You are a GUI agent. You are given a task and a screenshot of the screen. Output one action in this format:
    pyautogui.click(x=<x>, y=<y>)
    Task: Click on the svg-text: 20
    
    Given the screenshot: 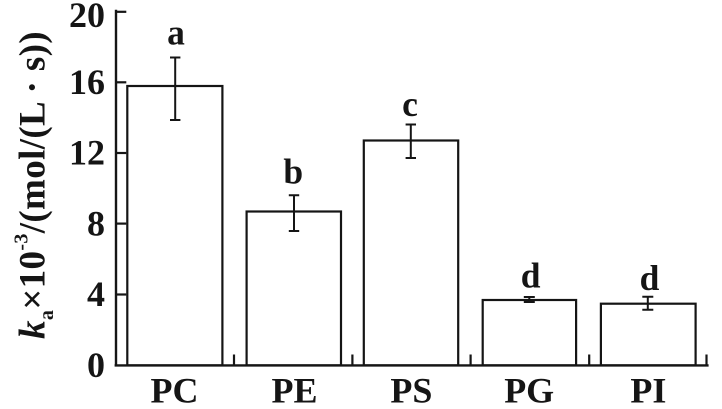 What is the action you would take?
    pyautogui.click(x=87, y=17)
    